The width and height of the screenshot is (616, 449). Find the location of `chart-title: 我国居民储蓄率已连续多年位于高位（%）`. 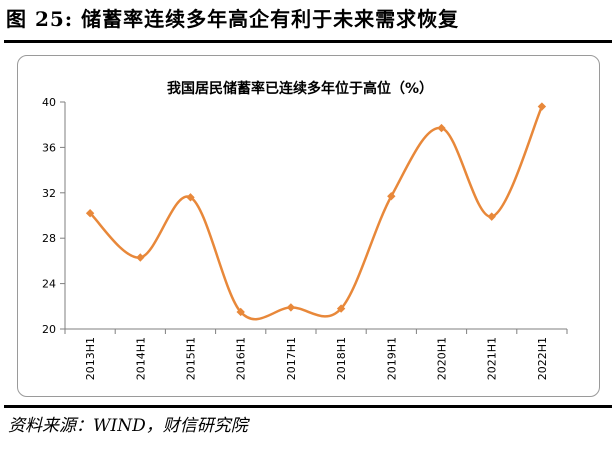

chart-title: 我国居民储蓄率已连续多年位于高位（%） is located at coordinates (300, 88).